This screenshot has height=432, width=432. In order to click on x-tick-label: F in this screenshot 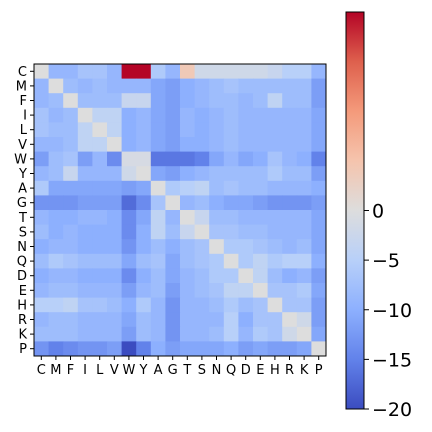, I will do `click(70, 370)`.